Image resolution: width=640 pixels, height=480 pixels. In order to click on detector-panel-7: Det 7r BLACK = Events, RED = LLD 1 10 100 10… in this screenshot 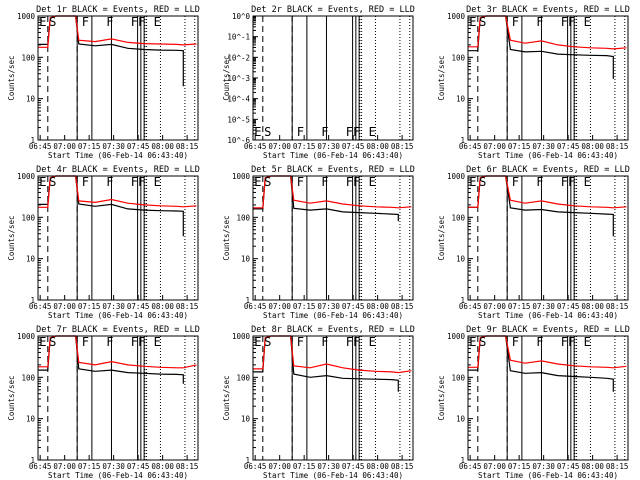, I will do `click(103, 402)`.